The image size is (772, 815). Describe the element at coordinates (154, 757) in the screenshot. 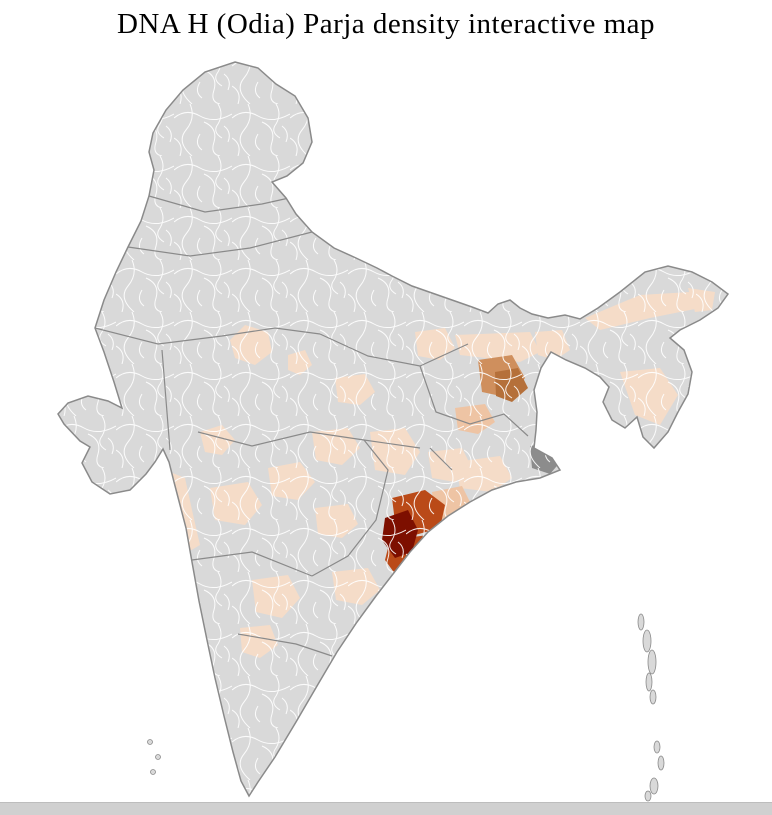

I see `lakshadweep-islands` at that location.